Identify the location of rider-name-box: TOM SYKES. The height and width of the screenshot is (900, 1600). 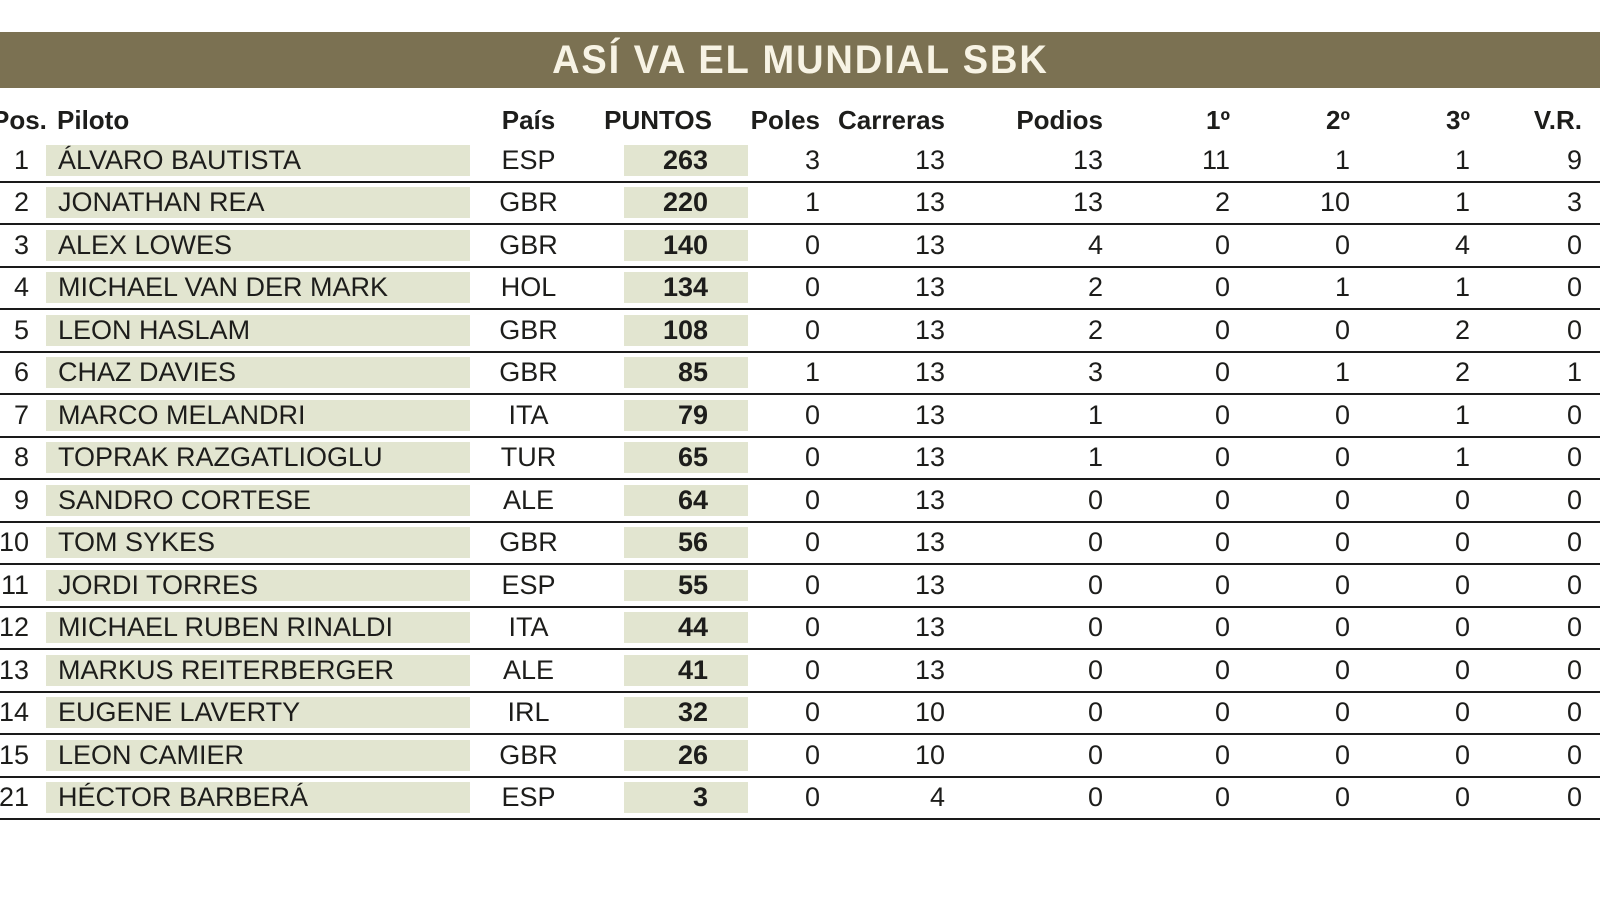
(258, 543).